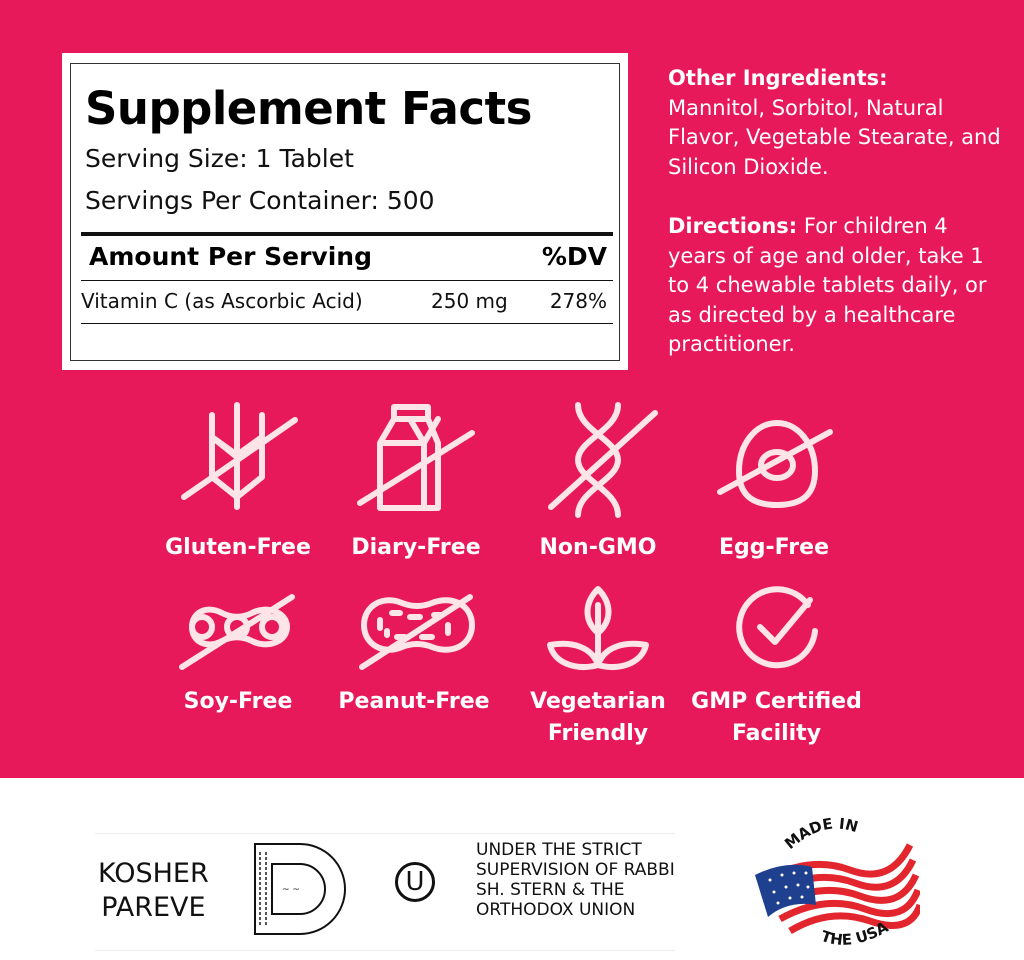  Describe the element at coordinates (776, 717) in the screenshot. I see `badge-label: GMP Certified Facility` at that location.